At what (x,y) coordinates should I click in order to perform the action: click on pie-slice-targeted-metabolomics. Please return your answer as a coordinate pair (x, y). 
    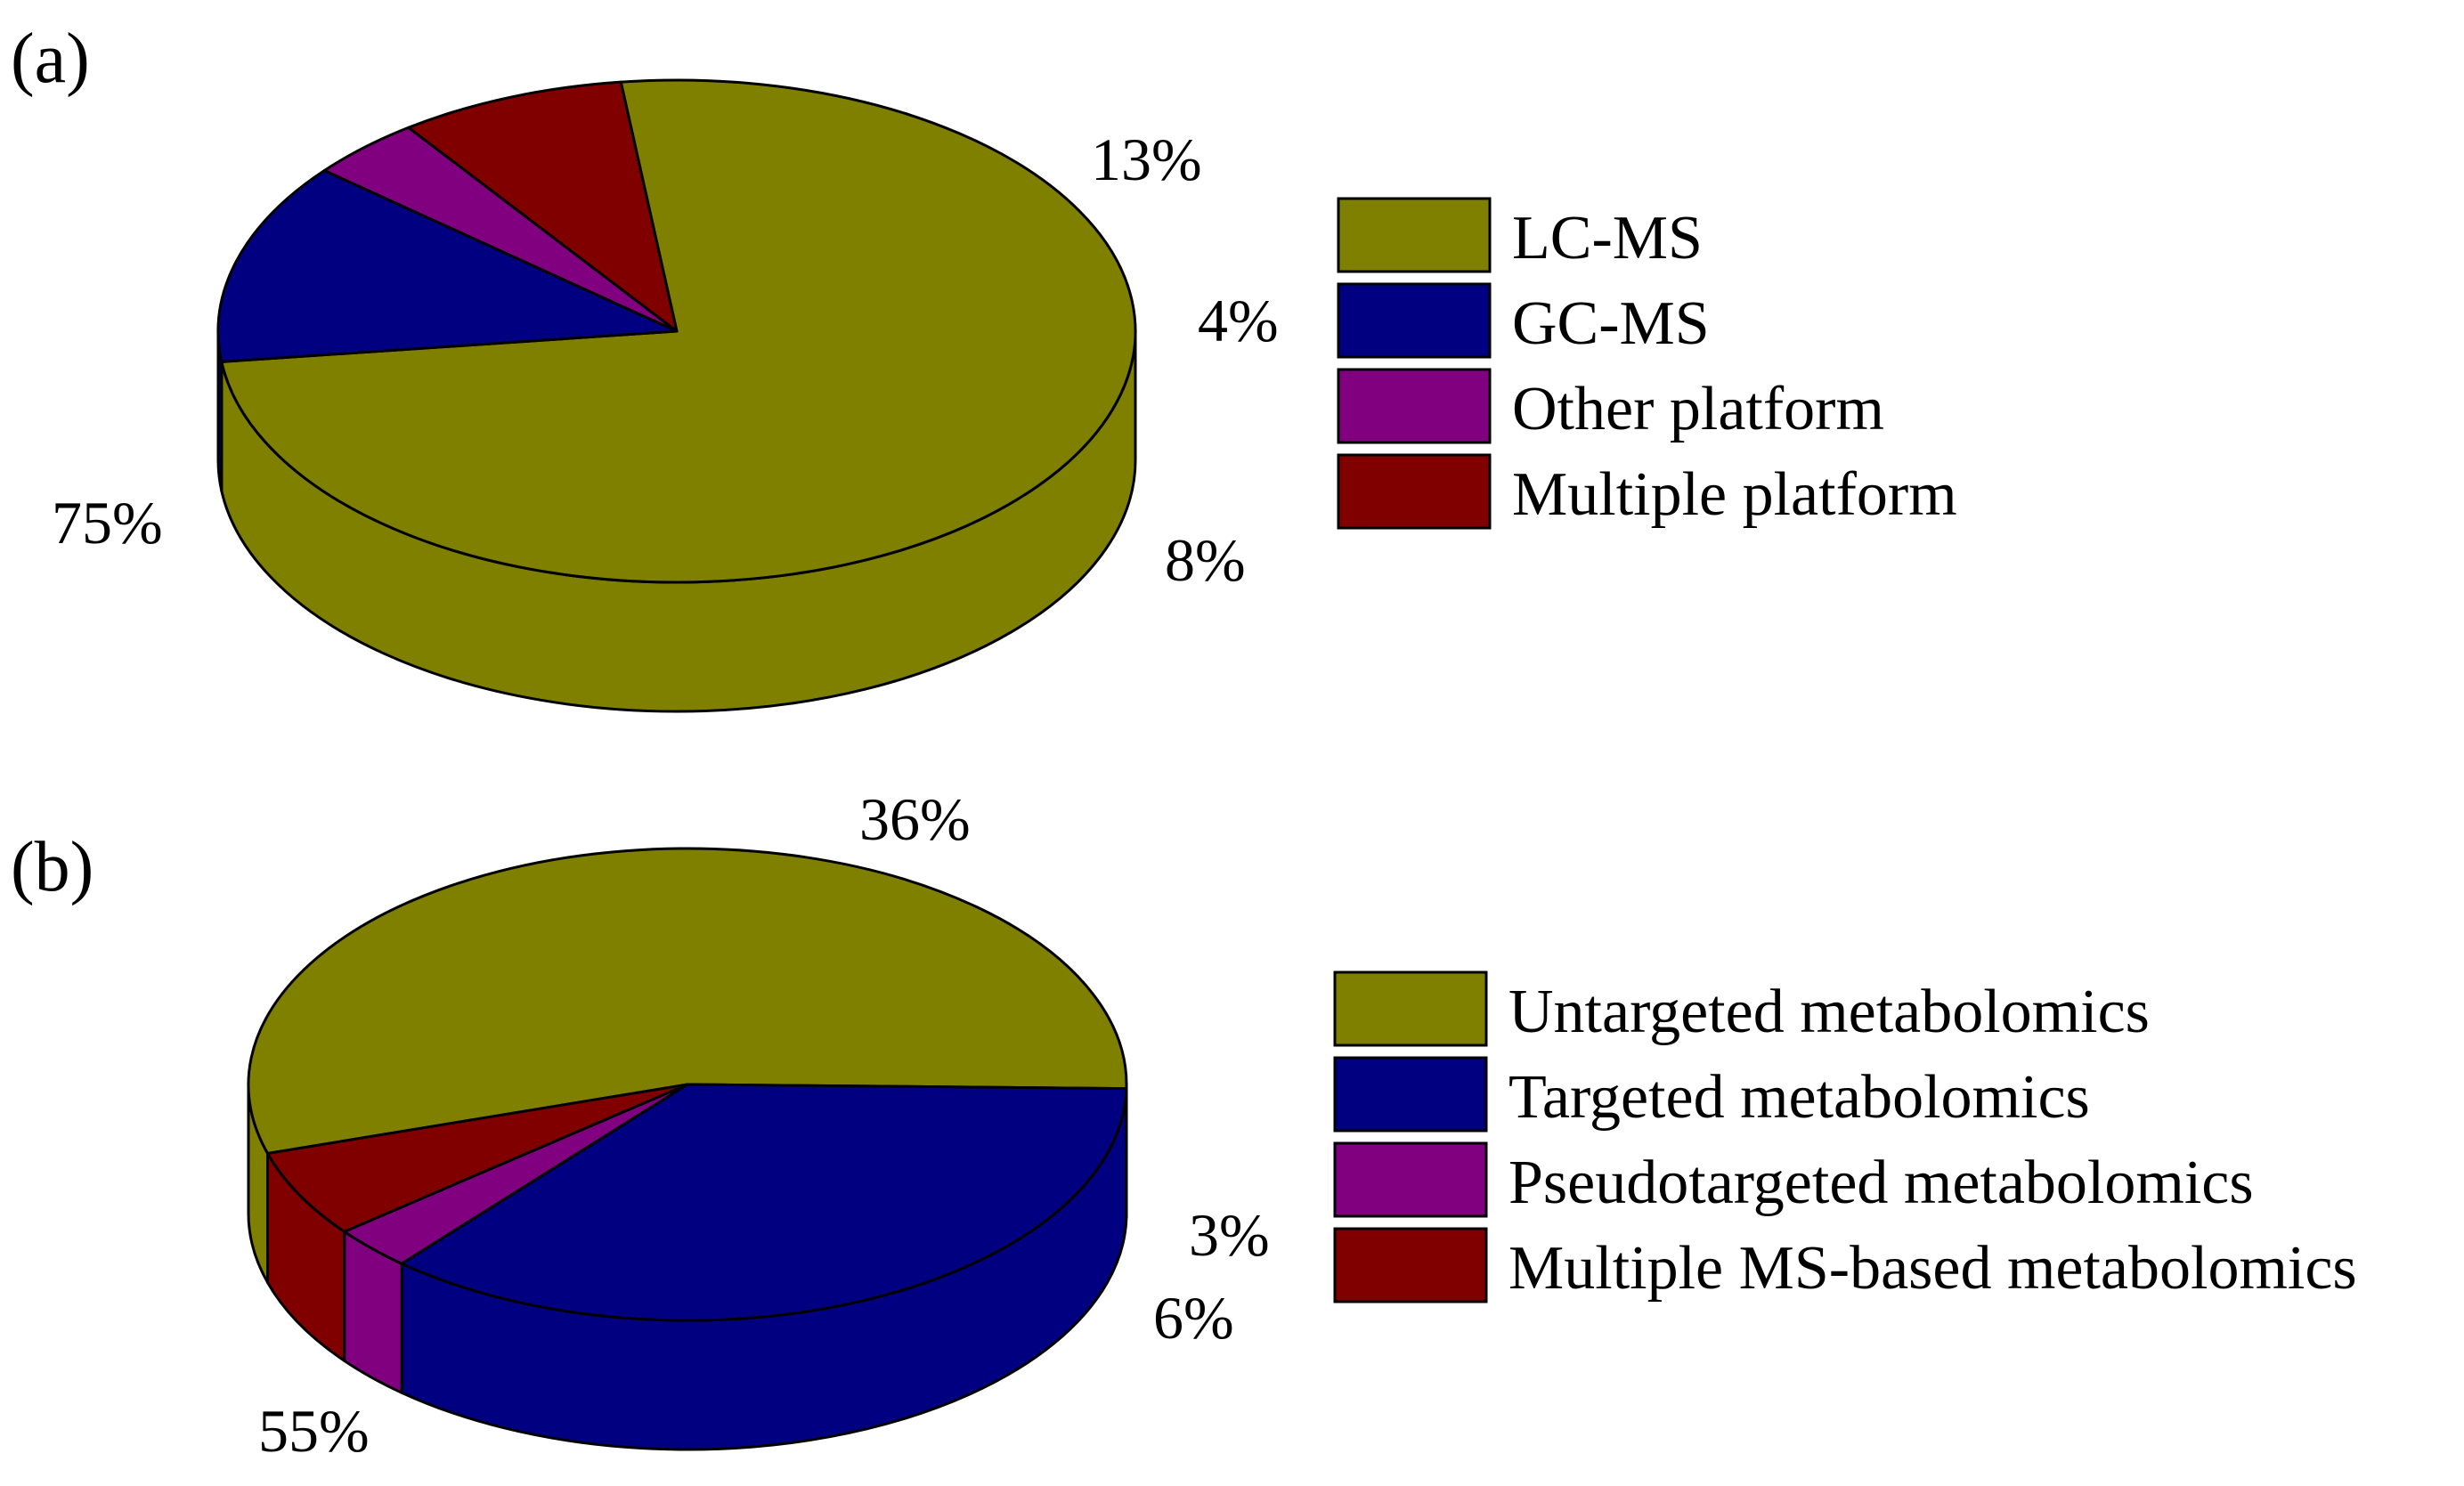
    Looking at the image, I should click on (764, 1202).